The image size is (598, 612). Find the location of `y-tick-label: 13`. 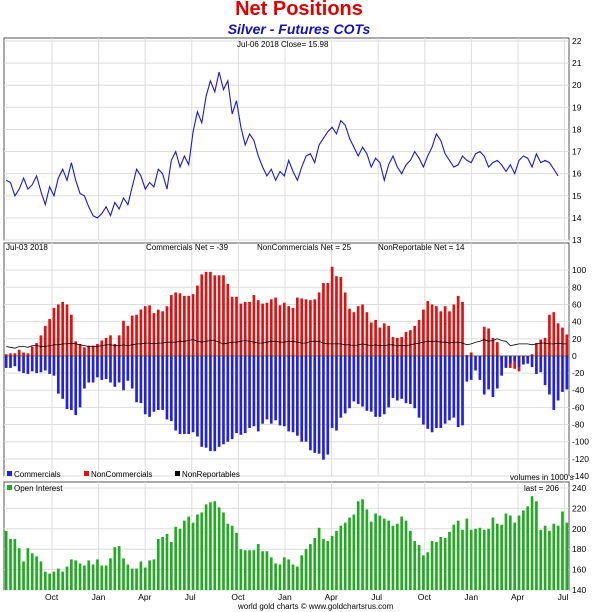

y-tick-label: 13 is located at coordinates (577, 240).